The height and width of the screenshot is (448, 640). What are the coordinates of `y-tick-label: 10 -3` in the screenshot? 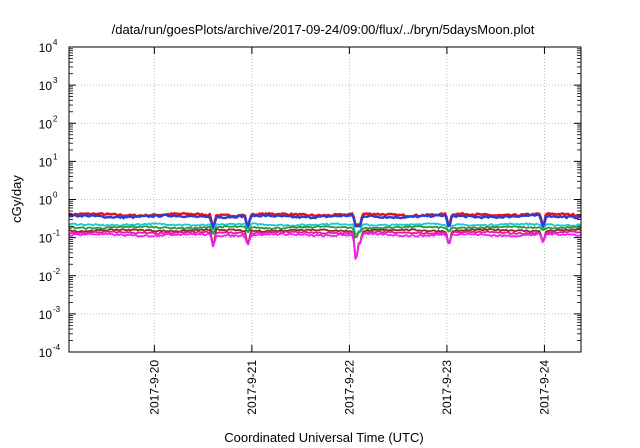 It's located at (50, 313).